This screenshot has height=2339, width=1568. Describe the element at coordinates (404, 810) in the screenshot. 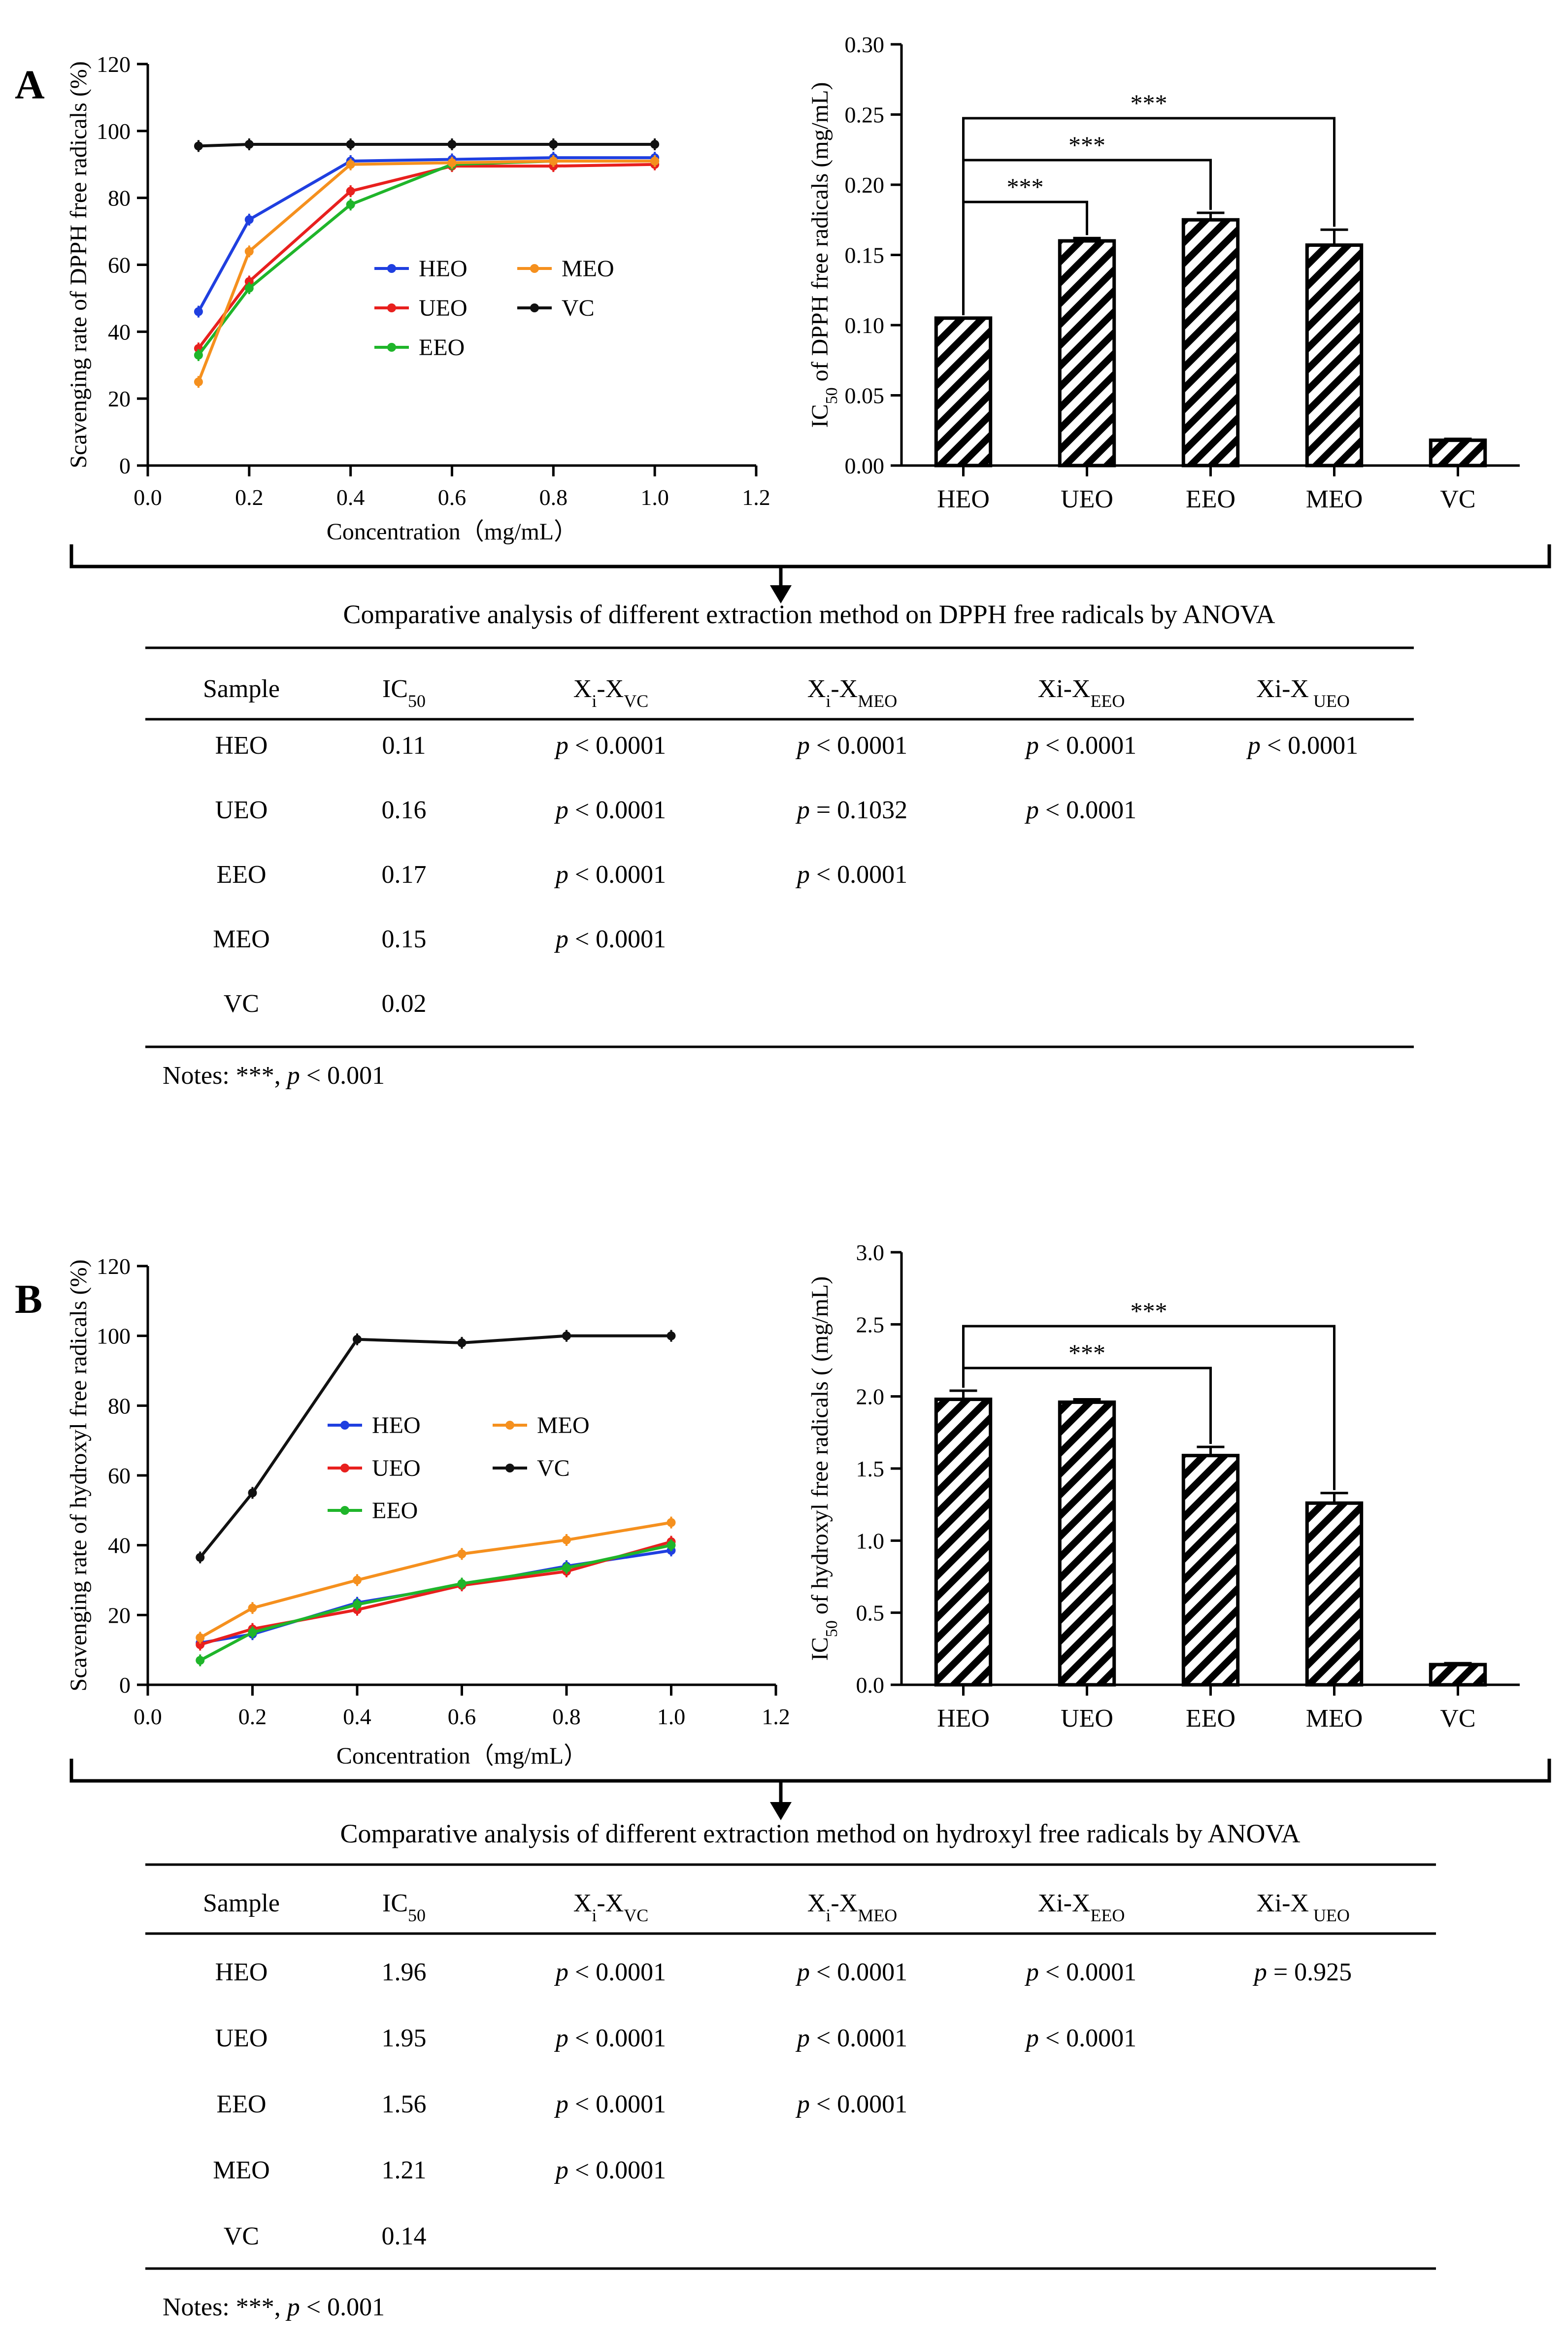

I see `table-cell-ic50: 0.16` at that location.